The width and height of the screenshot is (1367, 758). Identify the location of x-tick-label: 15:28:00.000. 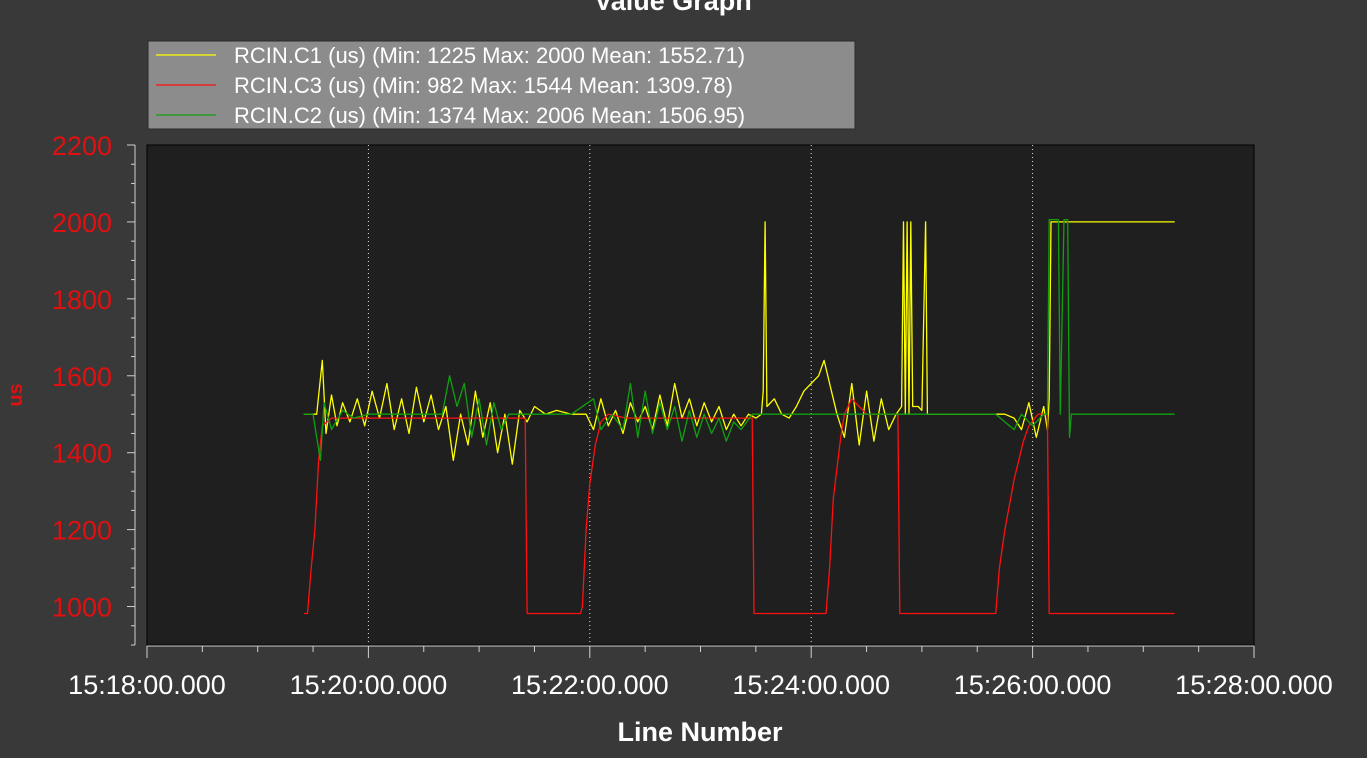
(1254, 685).